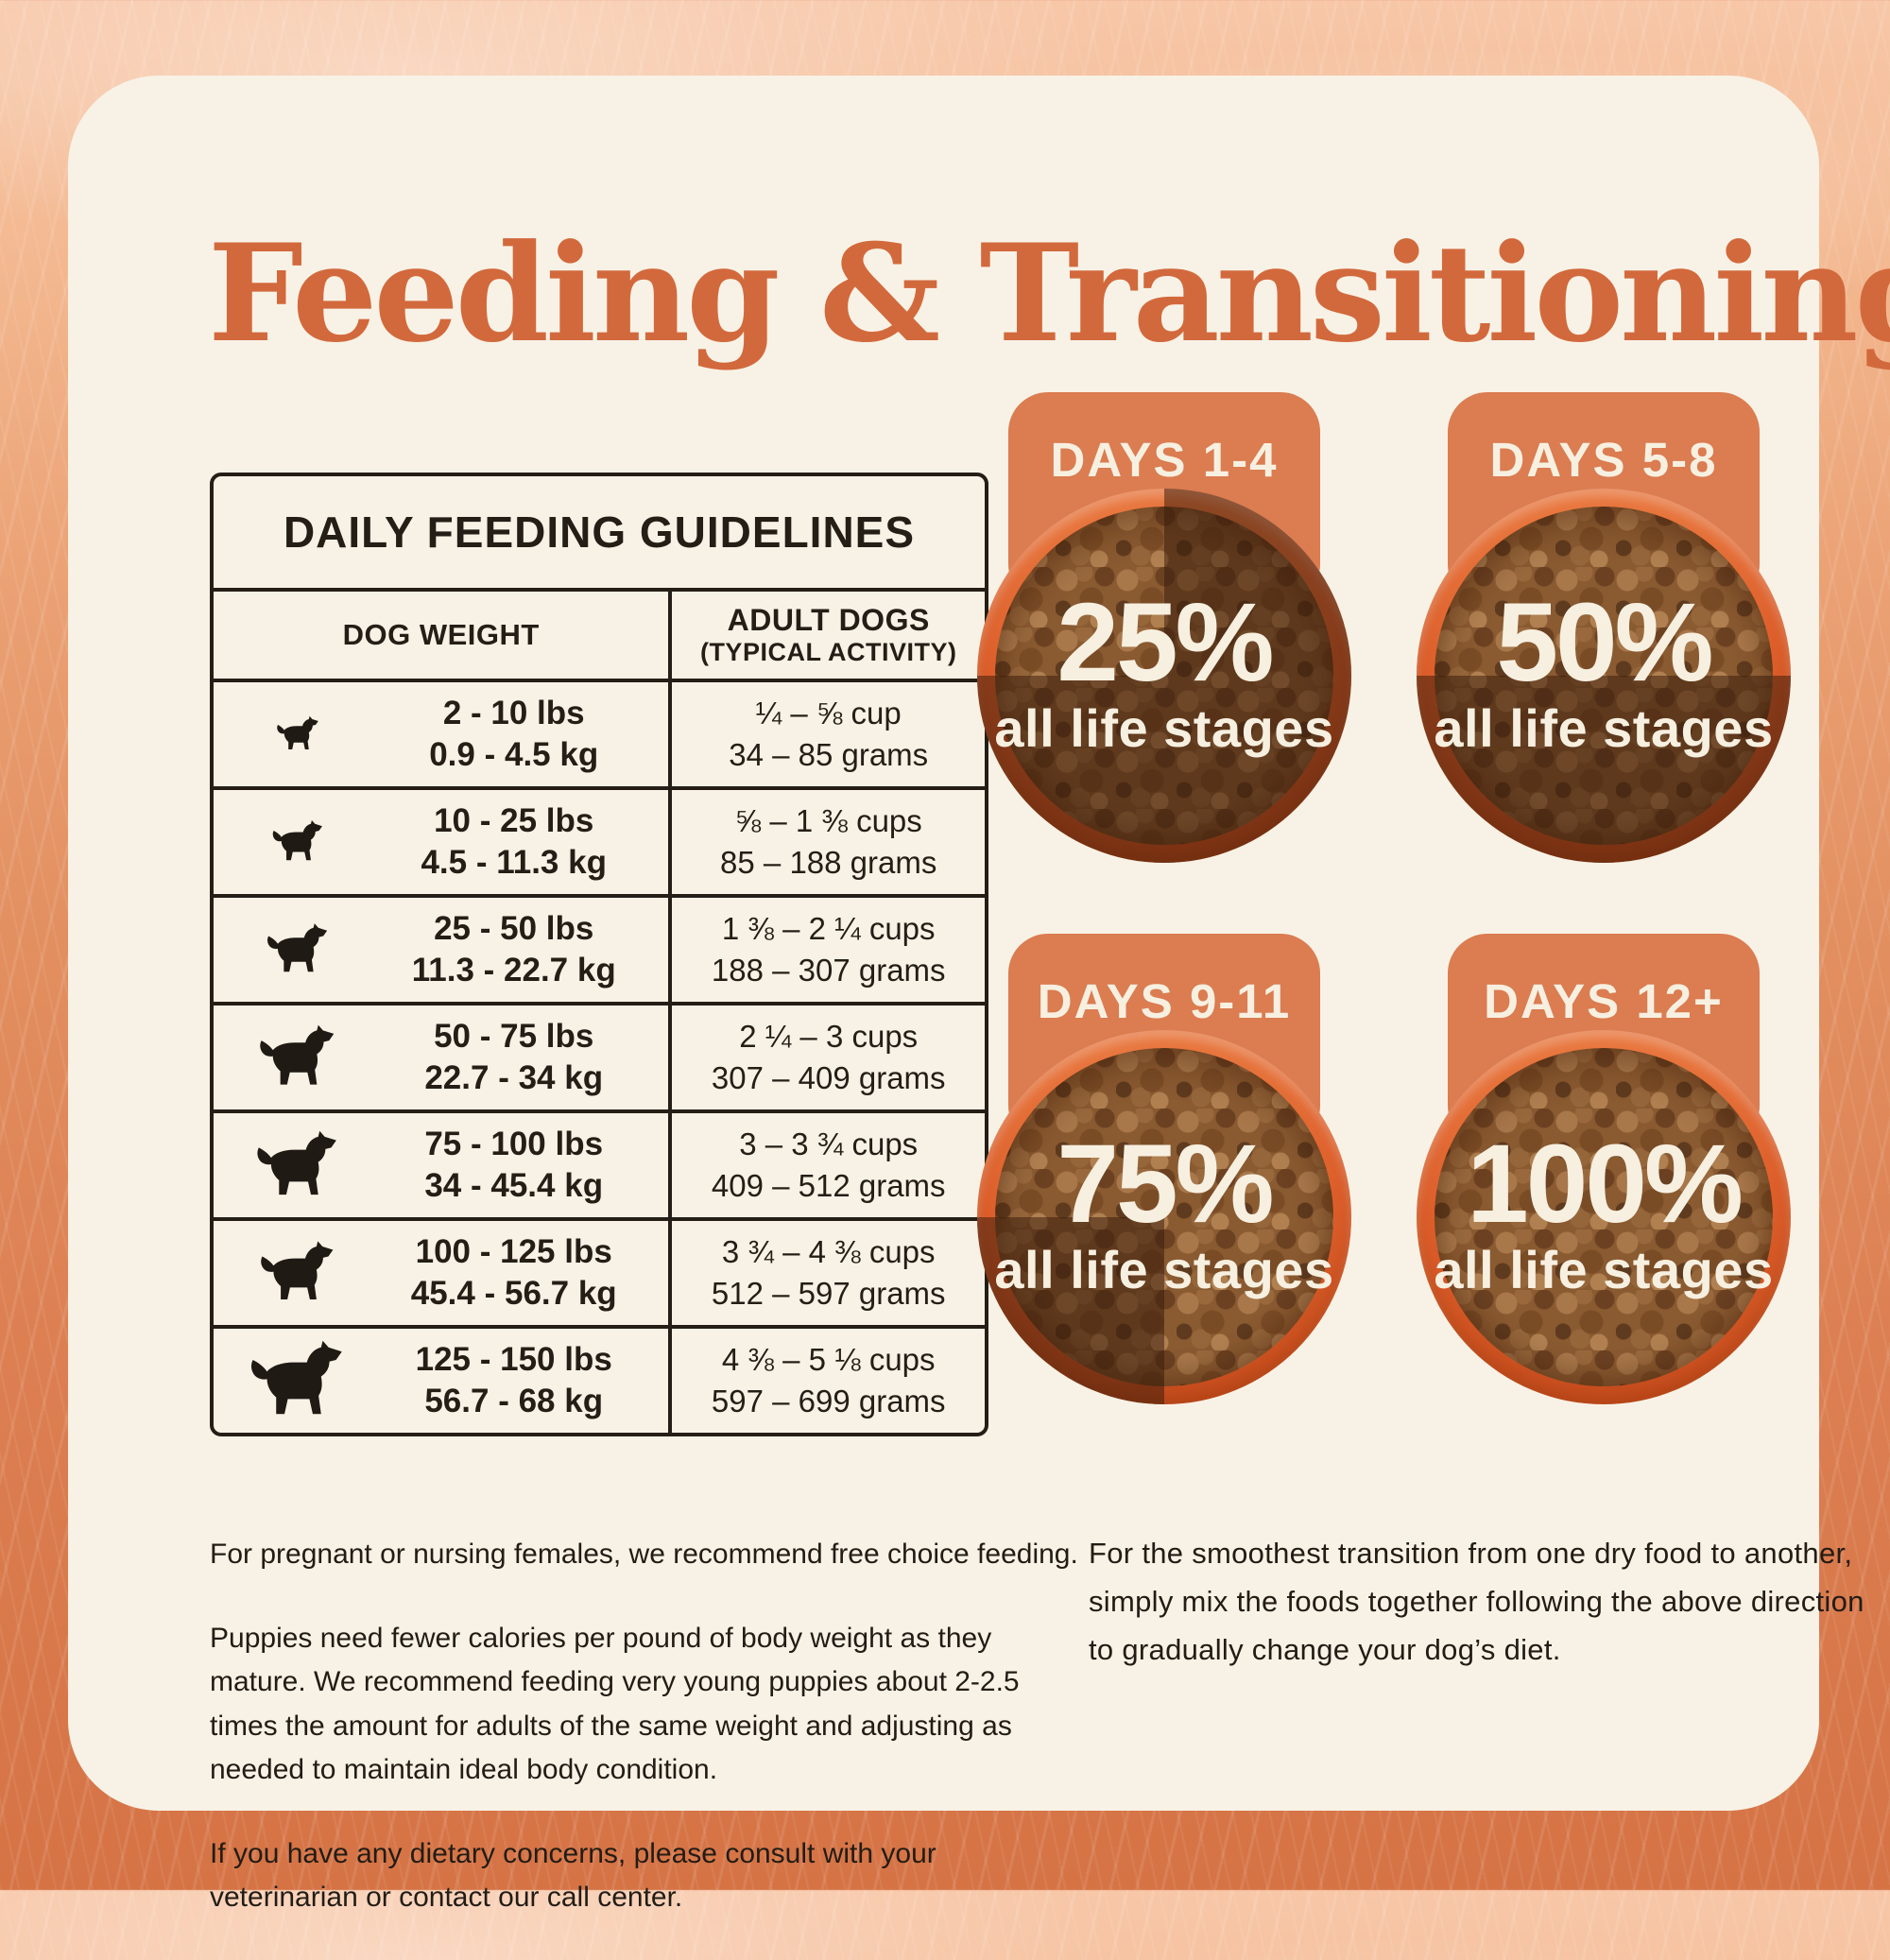 The image size is (1890, 1960). What do you see at coordinates (441, 1165) in the screenshot?
I see `dog-weight-cell: 75 - 100 lbs 34 - 45.4 kg` at bounding box center [441, 1165].